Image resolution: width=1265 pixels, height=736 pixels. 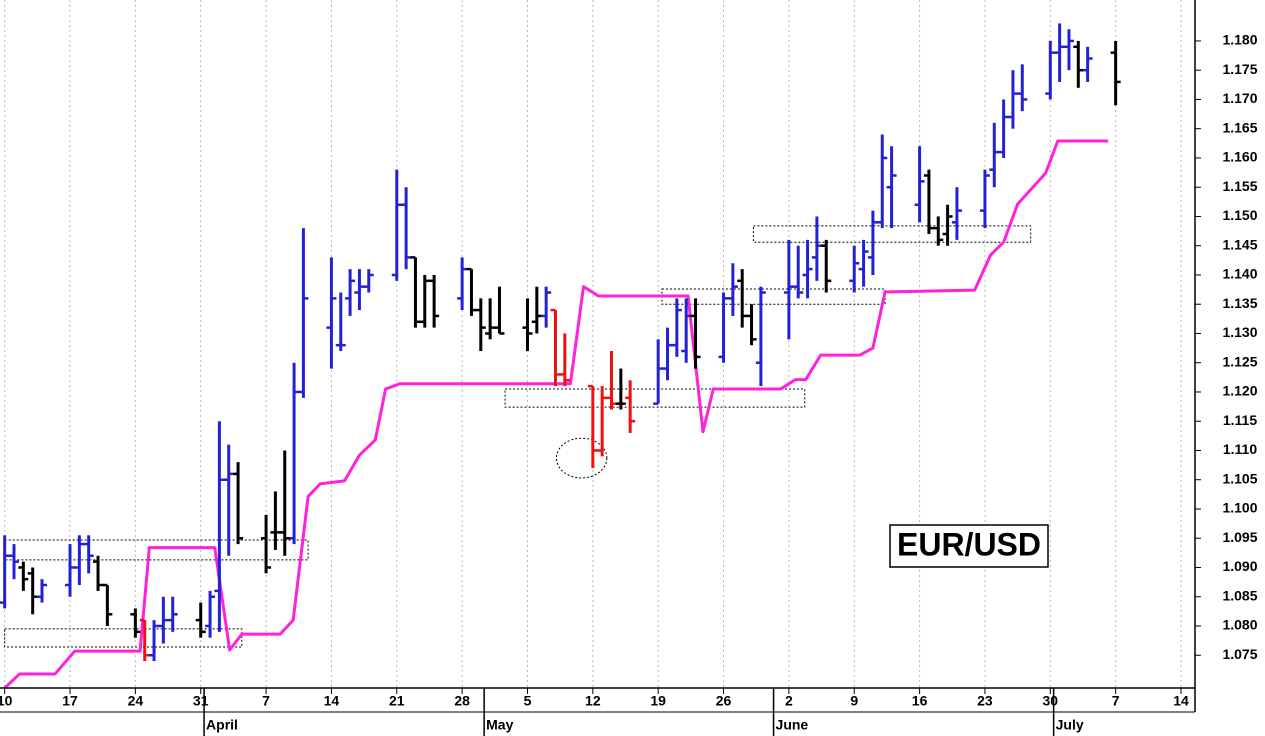 What do you see at coordinates (1239, 361) in the screenshot?
I see `y-tick-label: 1.125` at bounding box center [1239, 361].